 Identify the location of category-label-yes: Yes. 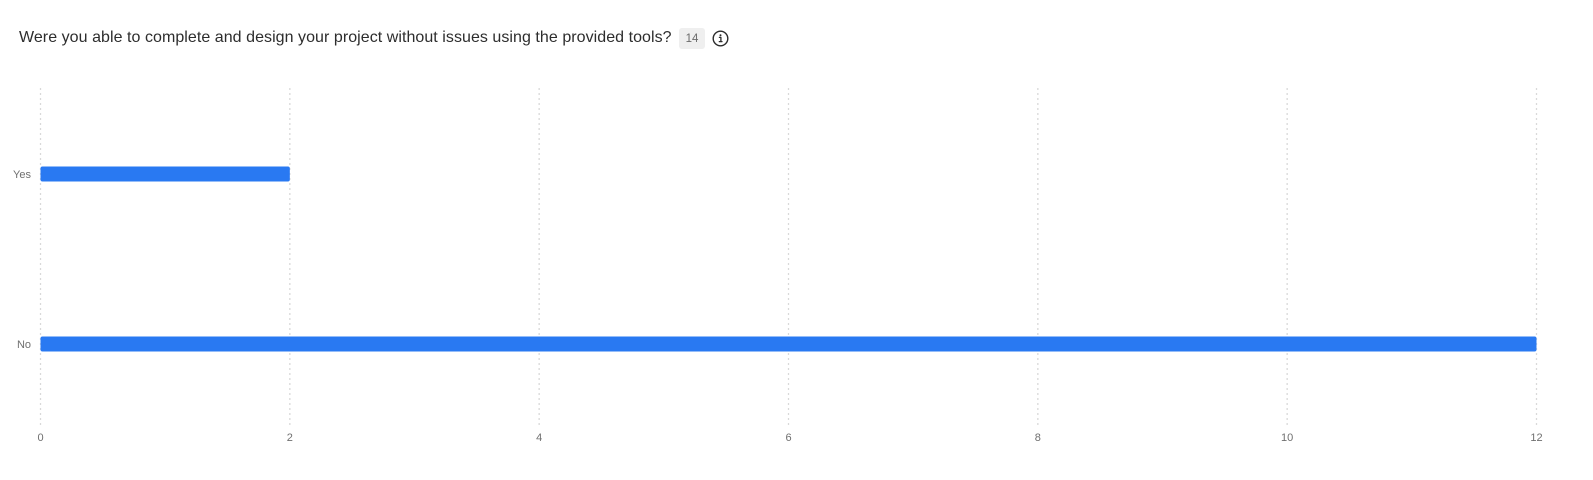
(22, 175).